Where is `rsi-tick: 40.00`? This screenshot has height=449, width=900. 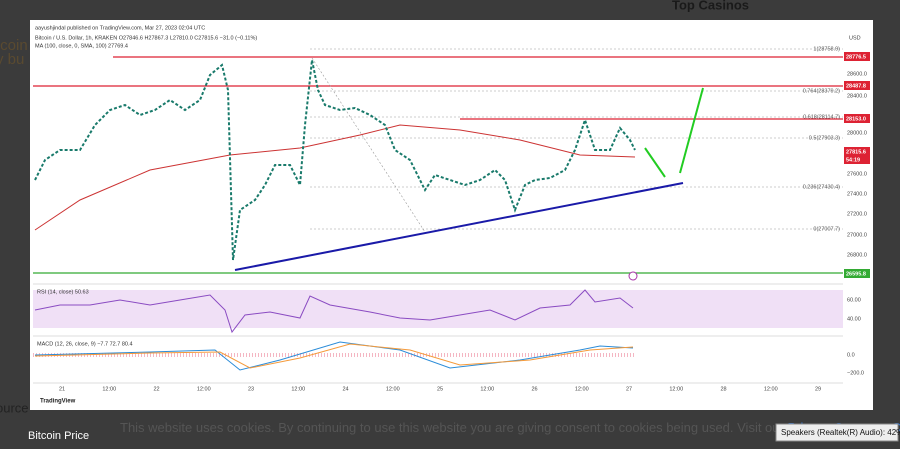 rsi-tick: 40.00 is located at coordinates (854, 319).